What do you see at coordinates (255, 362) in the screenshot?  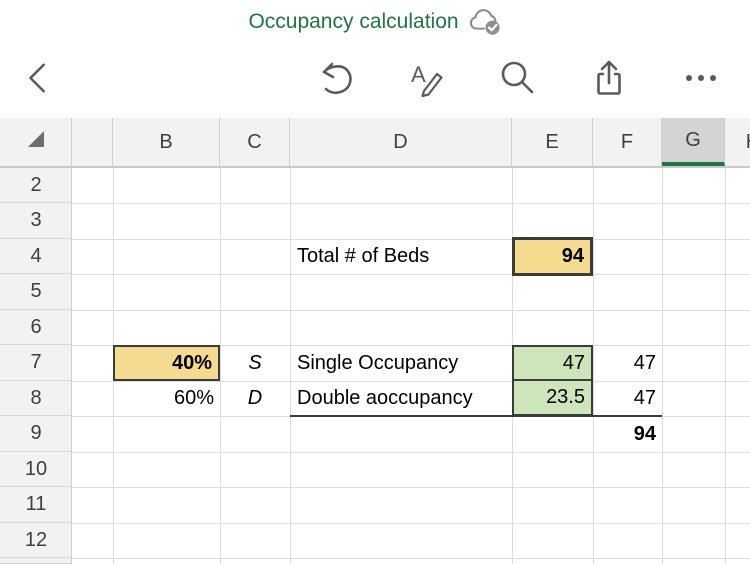 I see `cell-C7: S` at bounding box center [255, 362].